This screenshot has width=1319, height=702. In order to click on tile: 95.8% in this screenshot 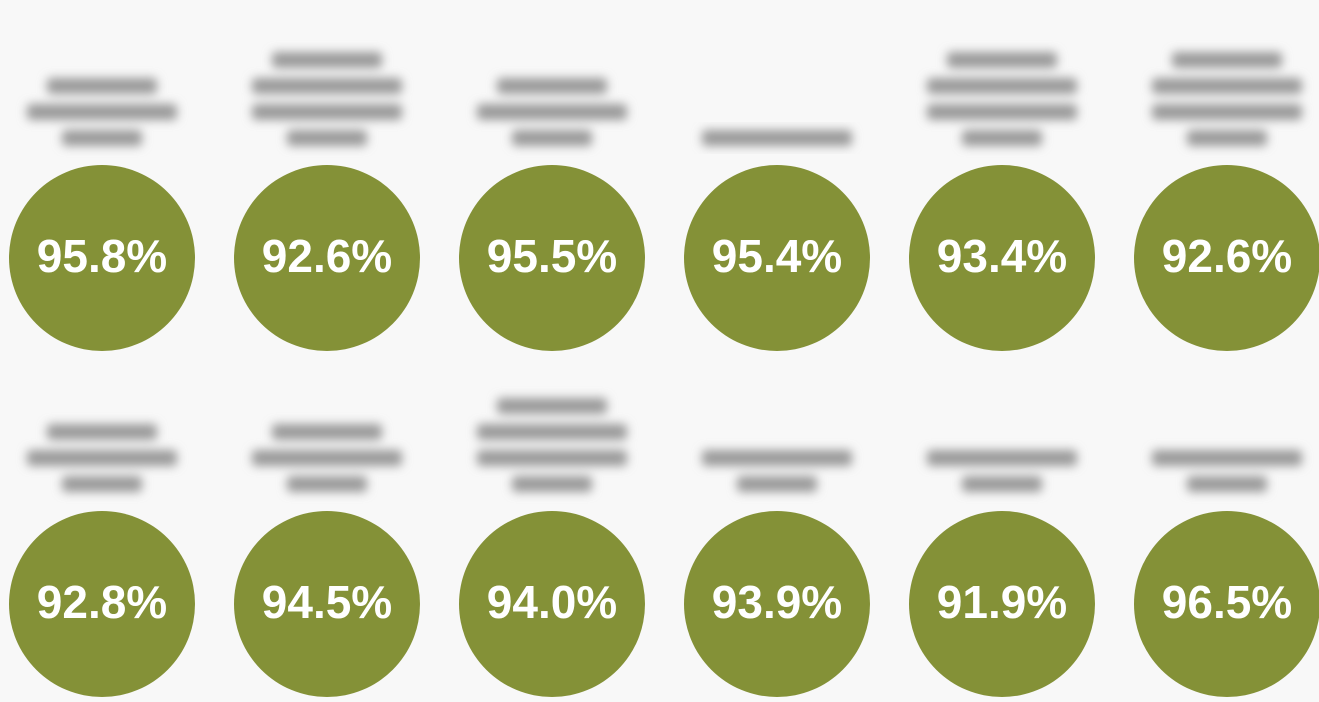, I will do `click(102, 214)`.